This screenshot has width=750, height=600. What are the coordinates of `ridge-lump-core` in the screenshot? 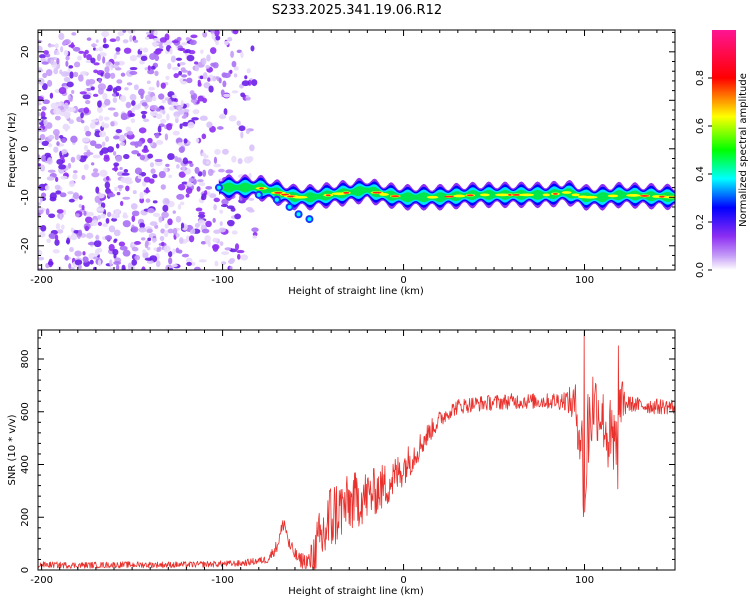 It's located at (298, 214).